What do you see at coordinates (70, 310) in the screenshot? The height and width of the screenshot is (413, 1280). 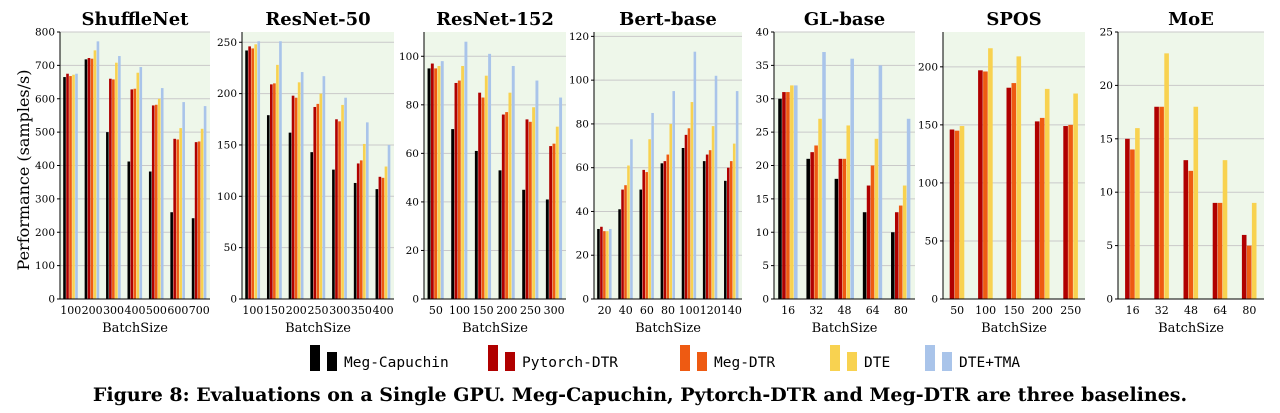 I see `x-tick-label: 100` at bounding box center [70, 310].